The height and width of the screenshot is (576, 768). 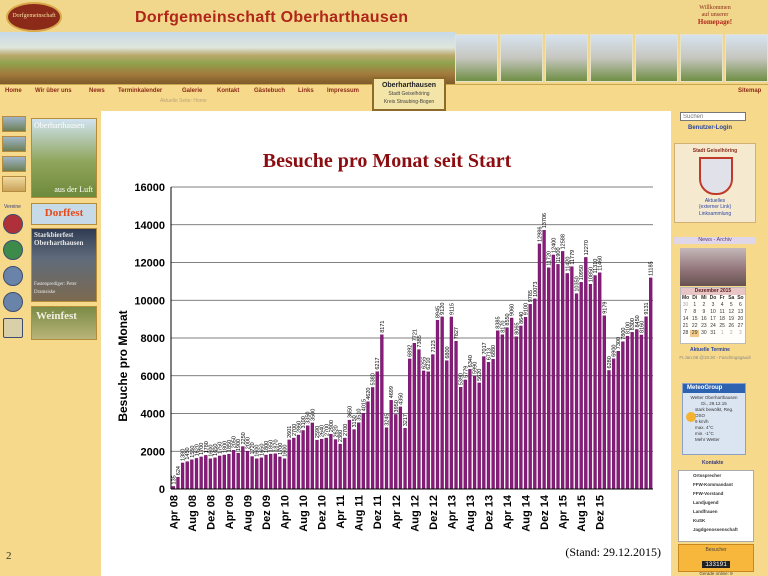 I want to click on calendar-day: 24, so click(x=713, y=326).